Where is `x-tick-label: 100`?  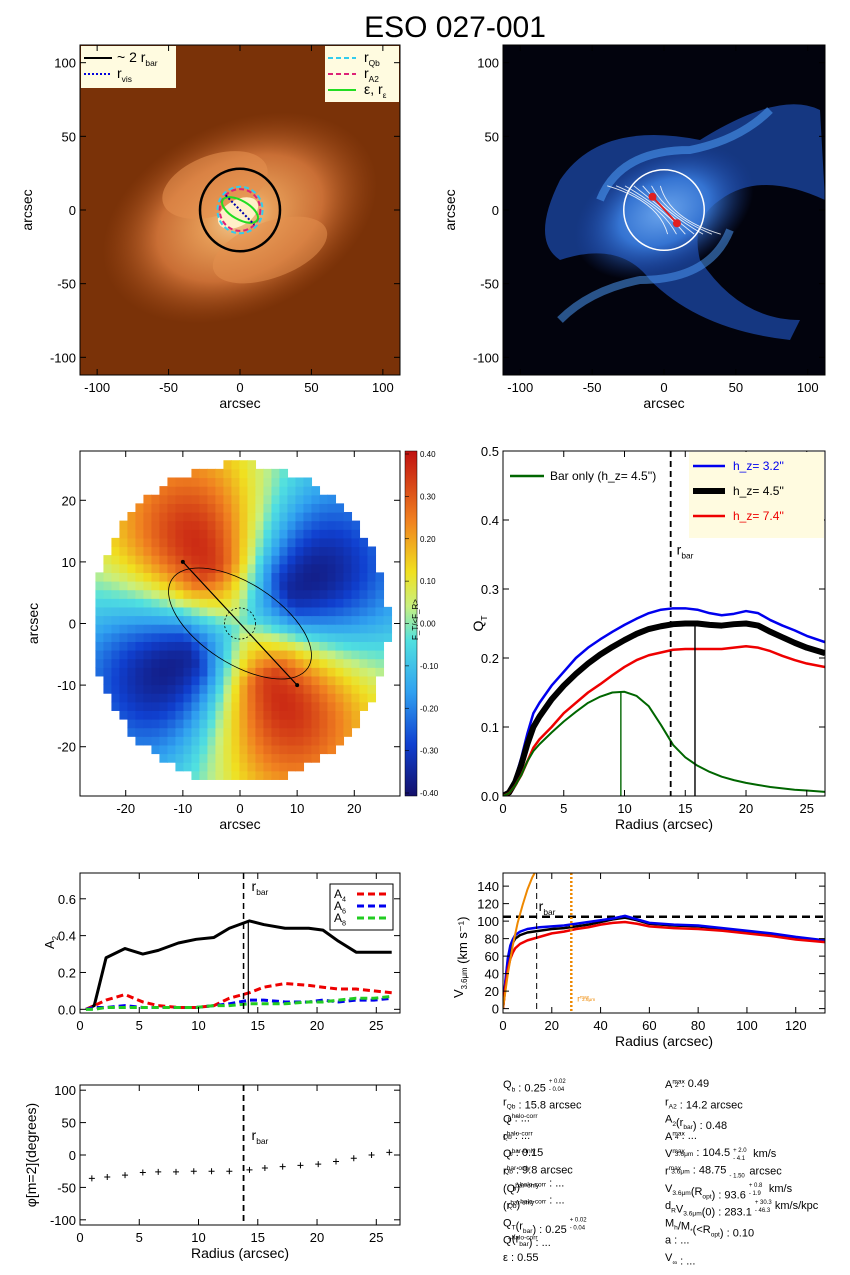
x-tick-label: 100 is located at coordinates (383, 387).